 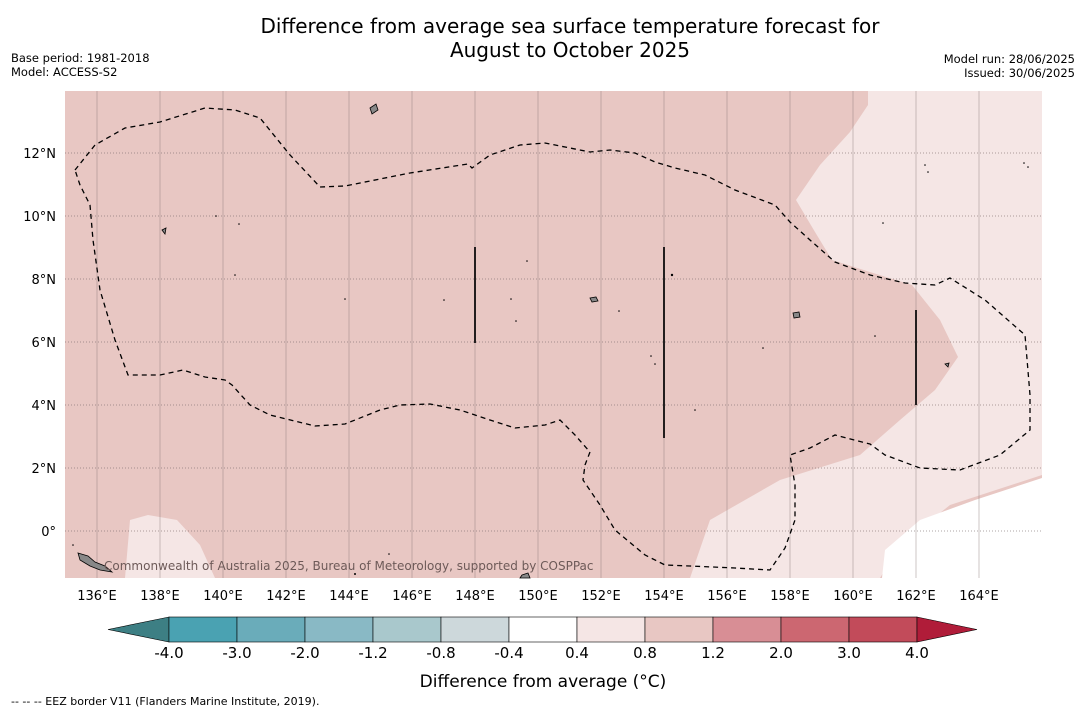 I want to click on lon-label: 158°E, so click(x=790, y=596).